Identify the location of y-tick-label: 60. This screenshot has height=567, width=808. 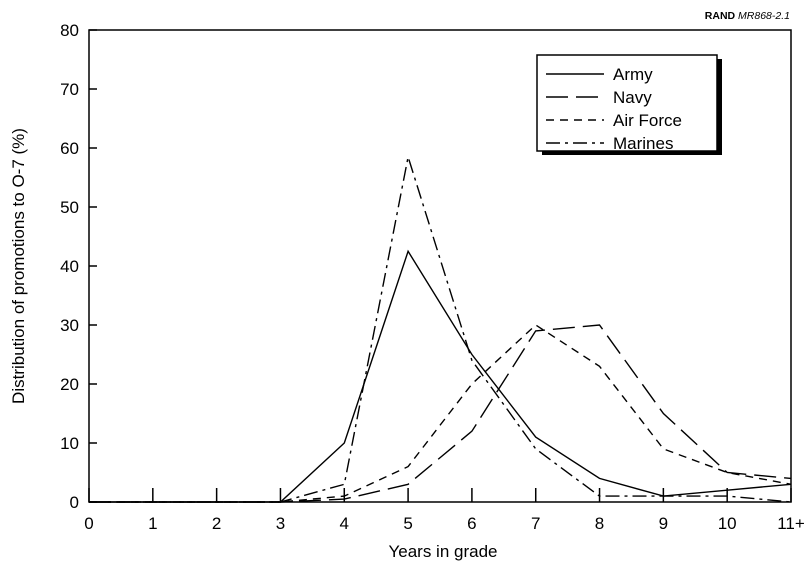
(69, 148).